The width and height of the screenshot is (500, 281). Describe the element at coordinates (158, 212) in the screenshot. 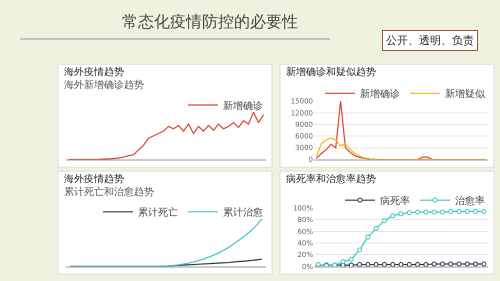

I see `legend-label: 累计死亡` at that location.